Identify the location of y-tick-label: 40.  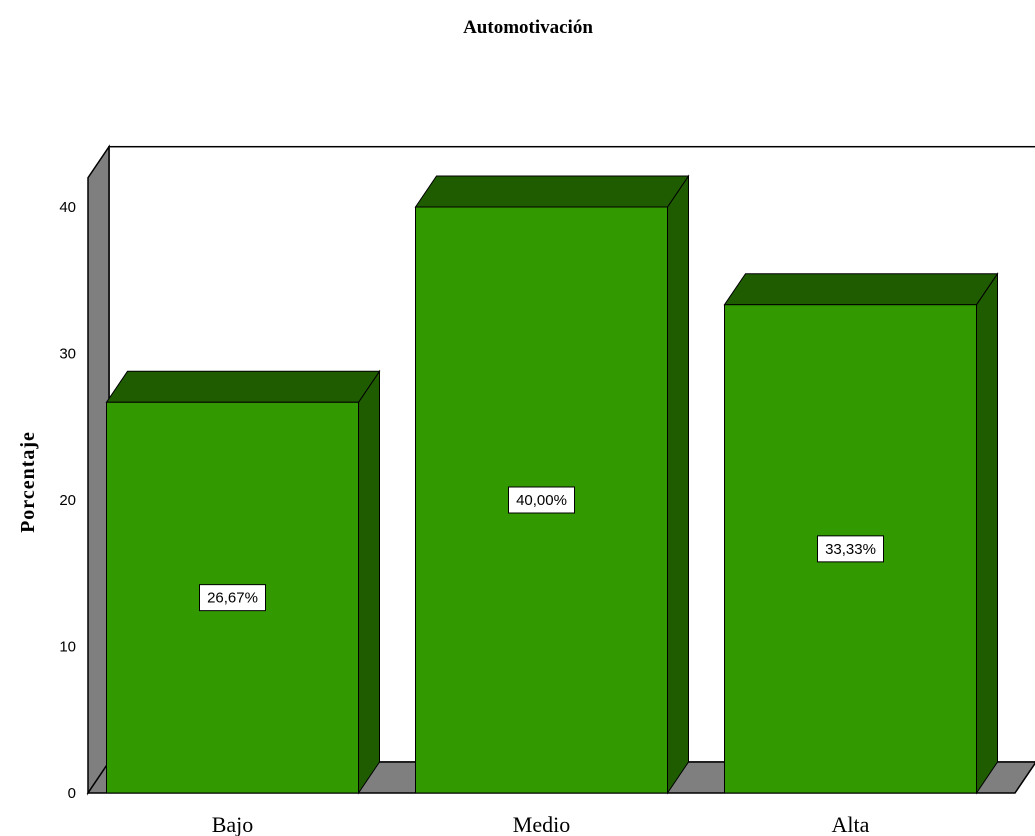
(67, 207).